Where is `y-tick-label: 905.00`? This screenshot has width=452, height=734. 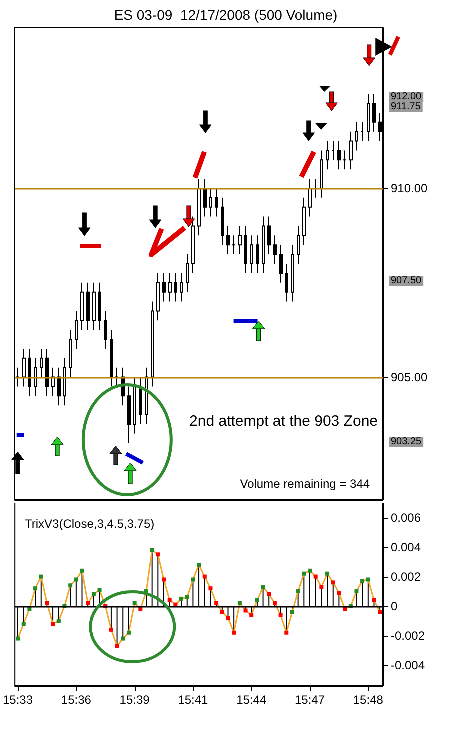
y-tick-label: 905.00 is located at coordinates (409, 377).